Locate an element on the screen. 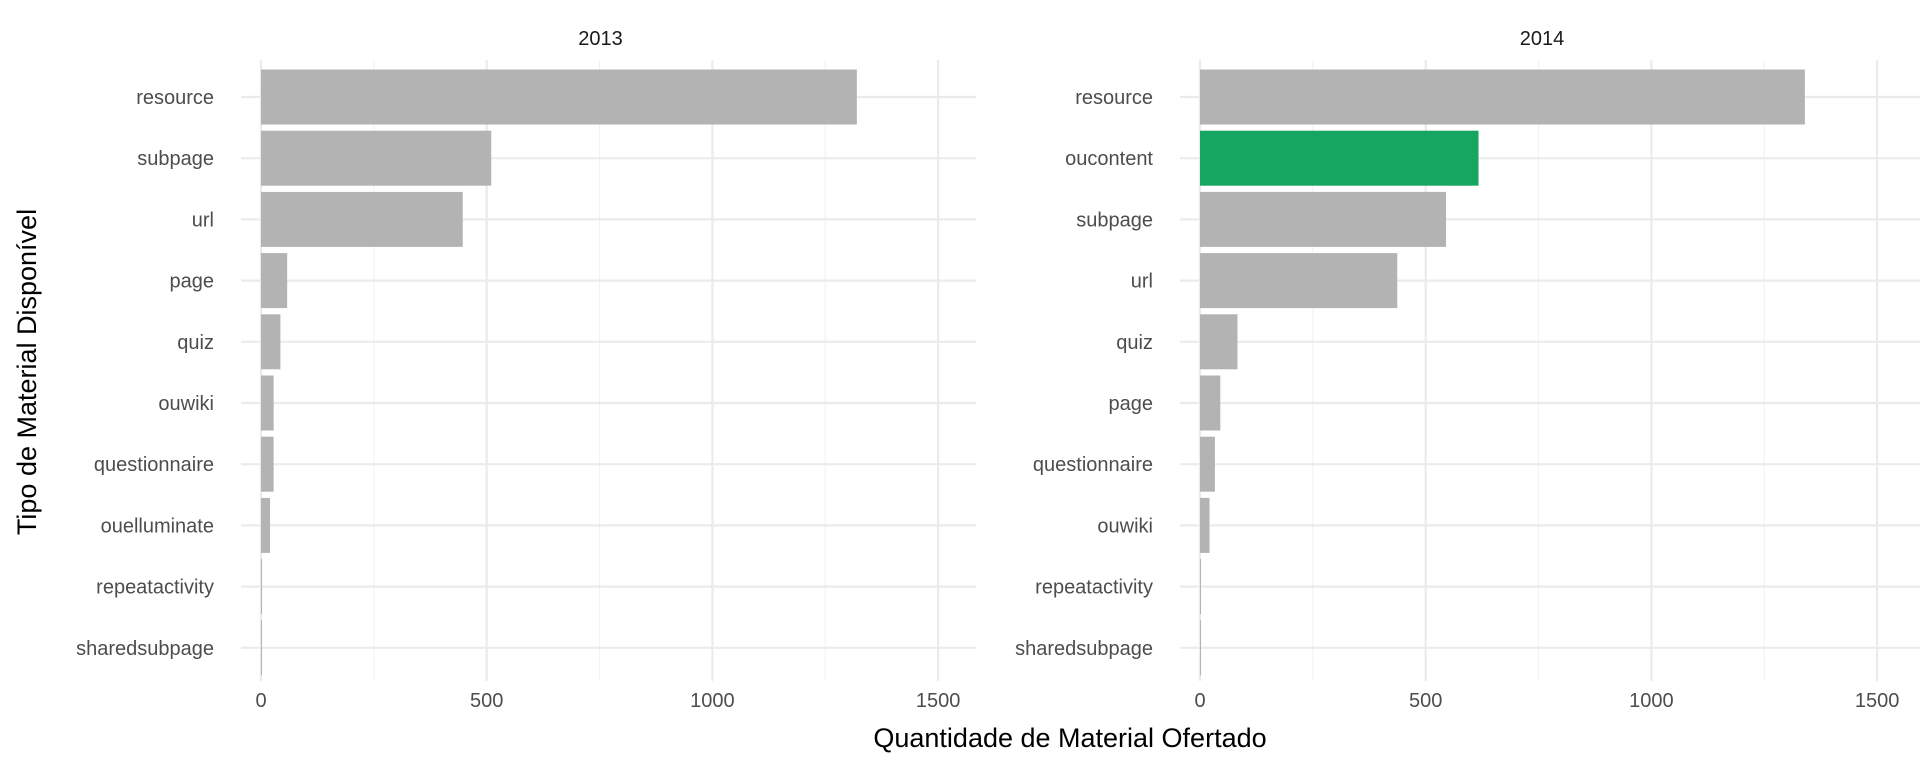  y-axis-title: Tipo de Material Disponível is located at coordinates (27, 372).